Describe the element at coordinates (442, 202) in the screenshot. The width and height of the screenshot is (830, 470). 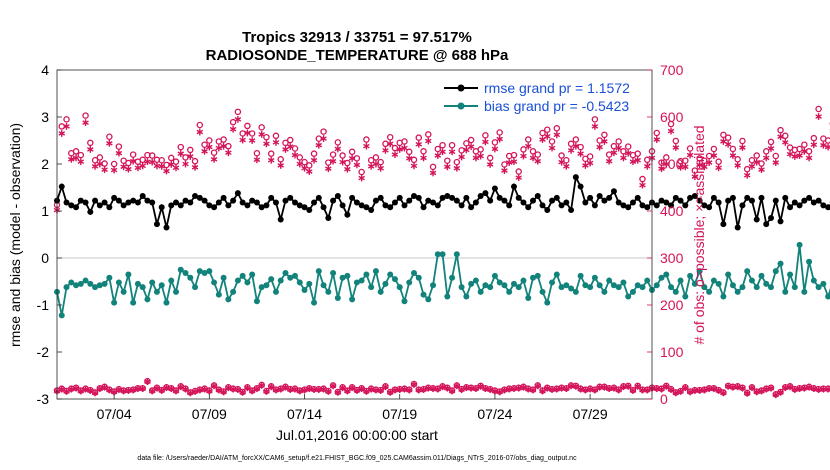
I see `rmse-series` at that location.